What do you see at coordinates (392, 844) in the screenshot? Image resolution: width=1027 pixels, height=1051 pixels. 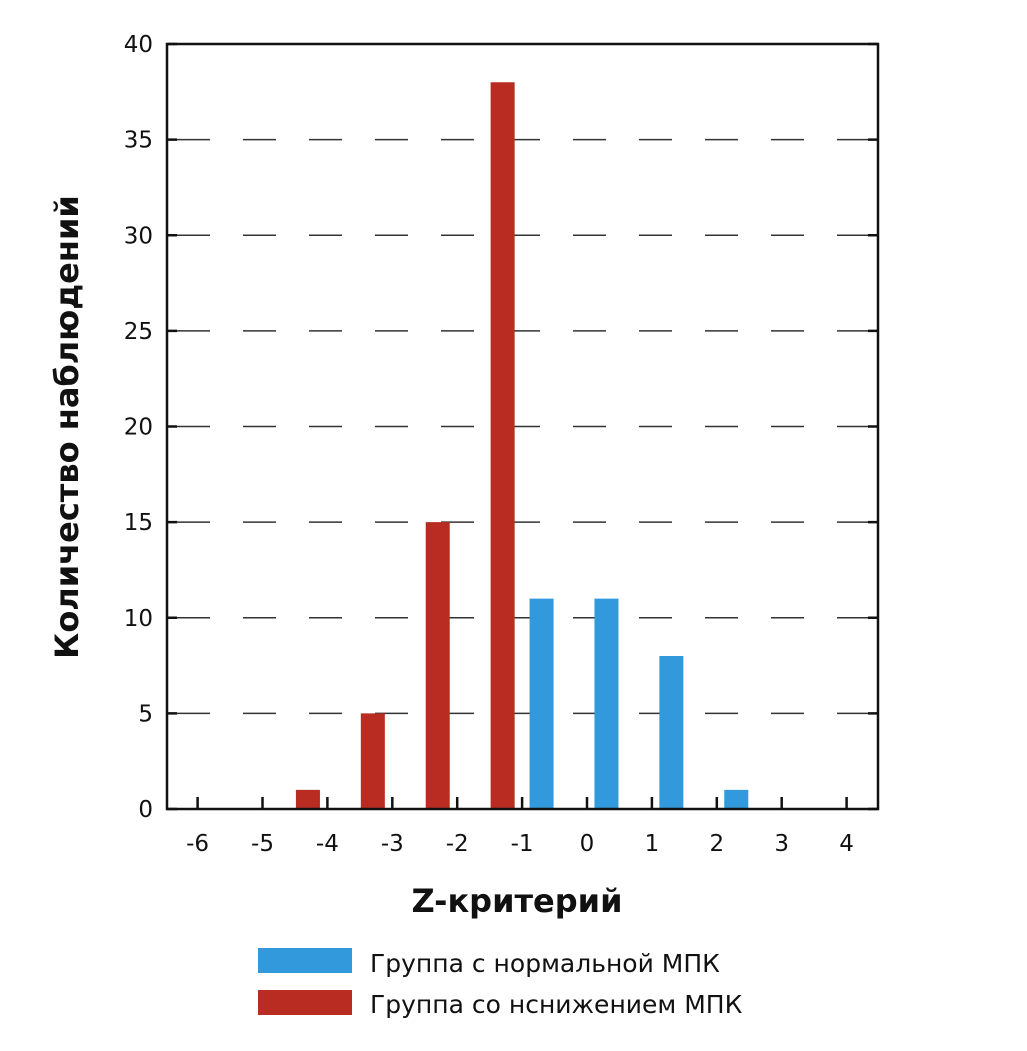 I see `x-tick-label: -3` at bounding box center [392, 844].